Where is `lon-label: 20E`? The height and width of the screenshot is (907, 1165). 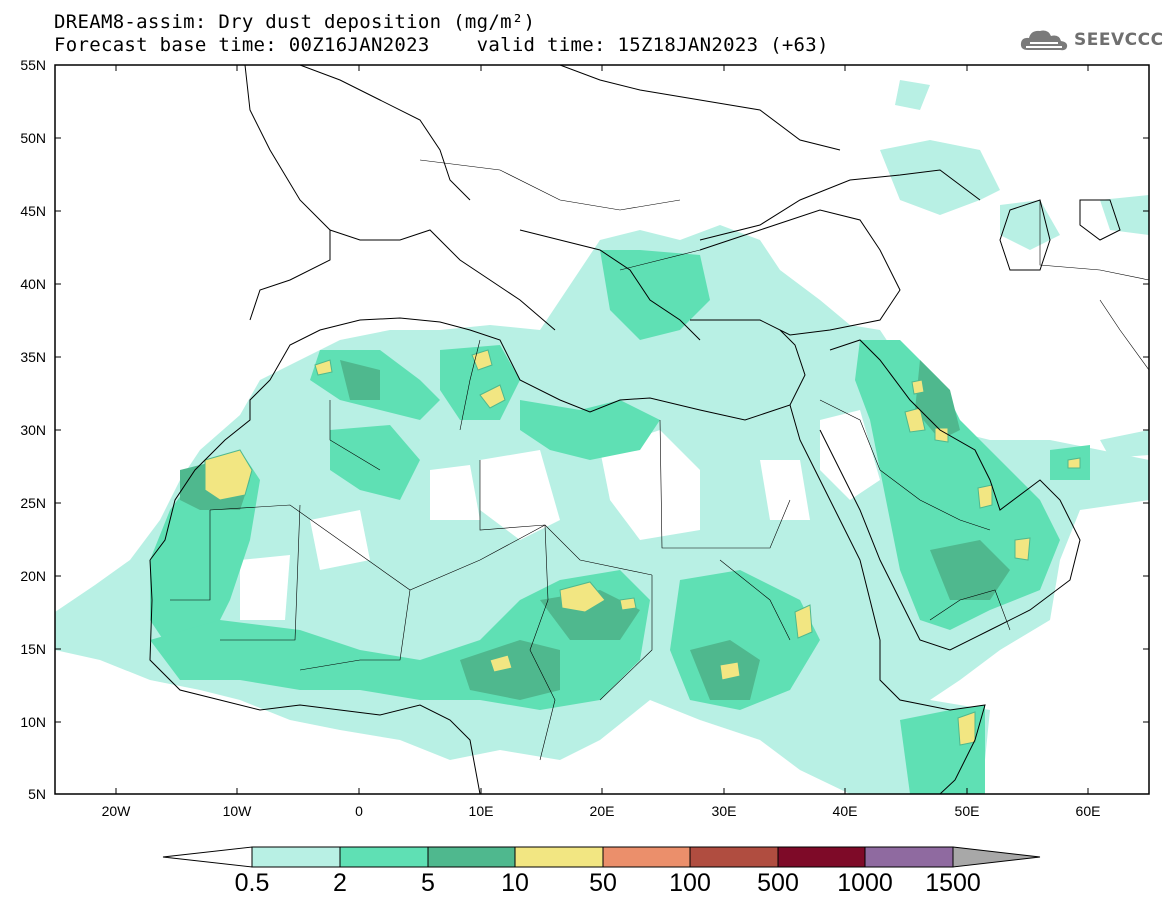 lon-label: 20E is located at coordinates (602, 811).